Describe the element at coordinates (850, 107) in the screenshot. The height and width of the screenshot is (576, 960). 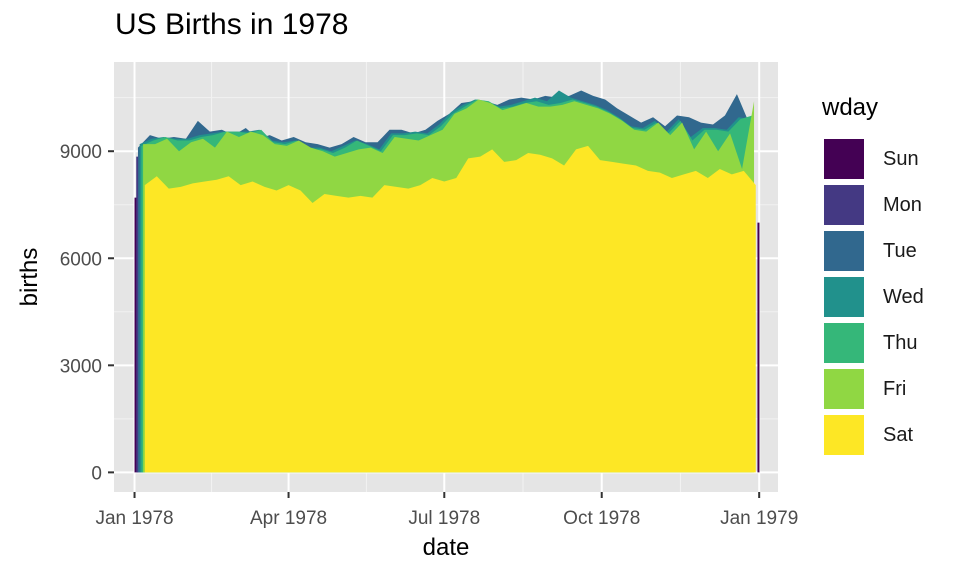
I see `legend-title: wday` at that location.